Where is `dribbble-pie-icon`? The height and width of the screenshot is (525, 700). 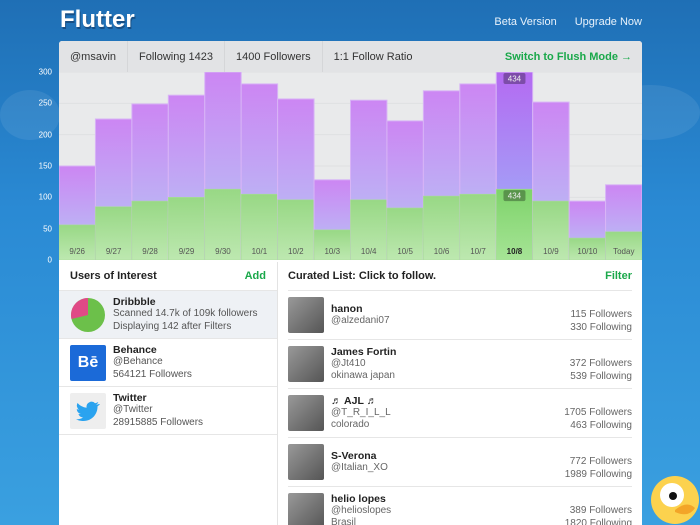 dribbble-pie-icon is located at coordinates (88, 315).